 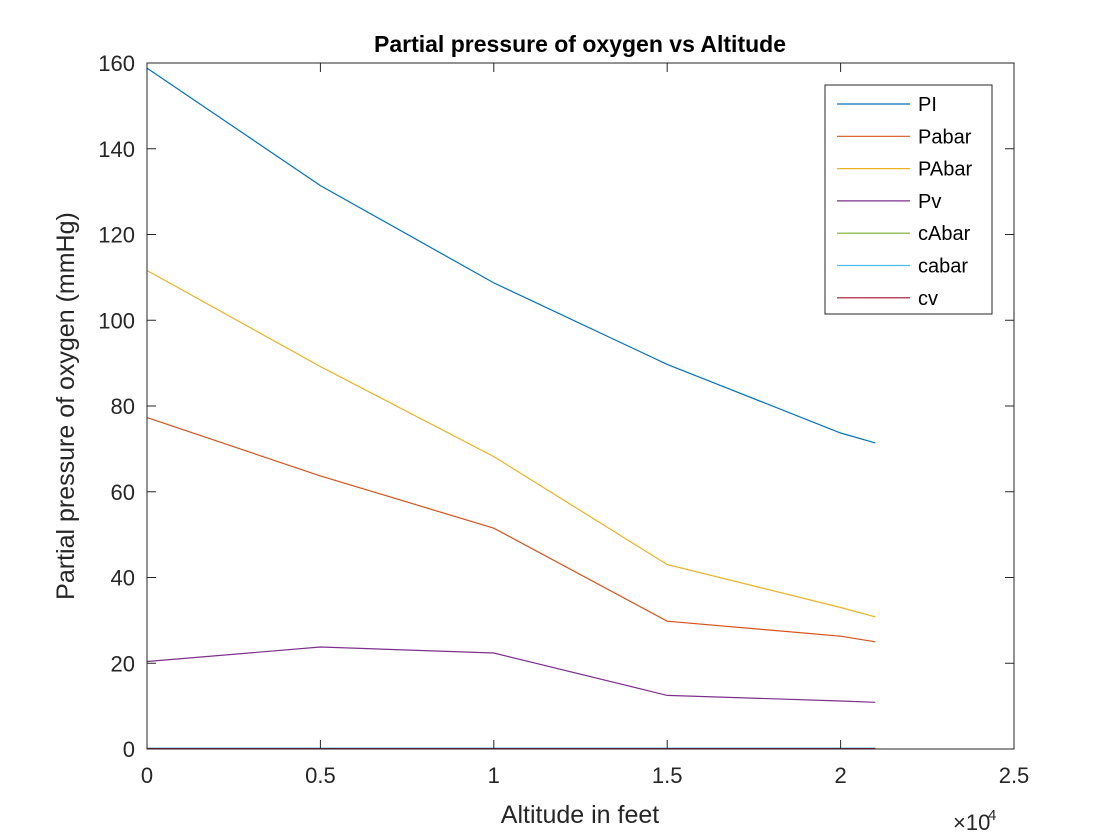 I want to click on x-axis-exponent-power: 4, so click(x=992, y=815).